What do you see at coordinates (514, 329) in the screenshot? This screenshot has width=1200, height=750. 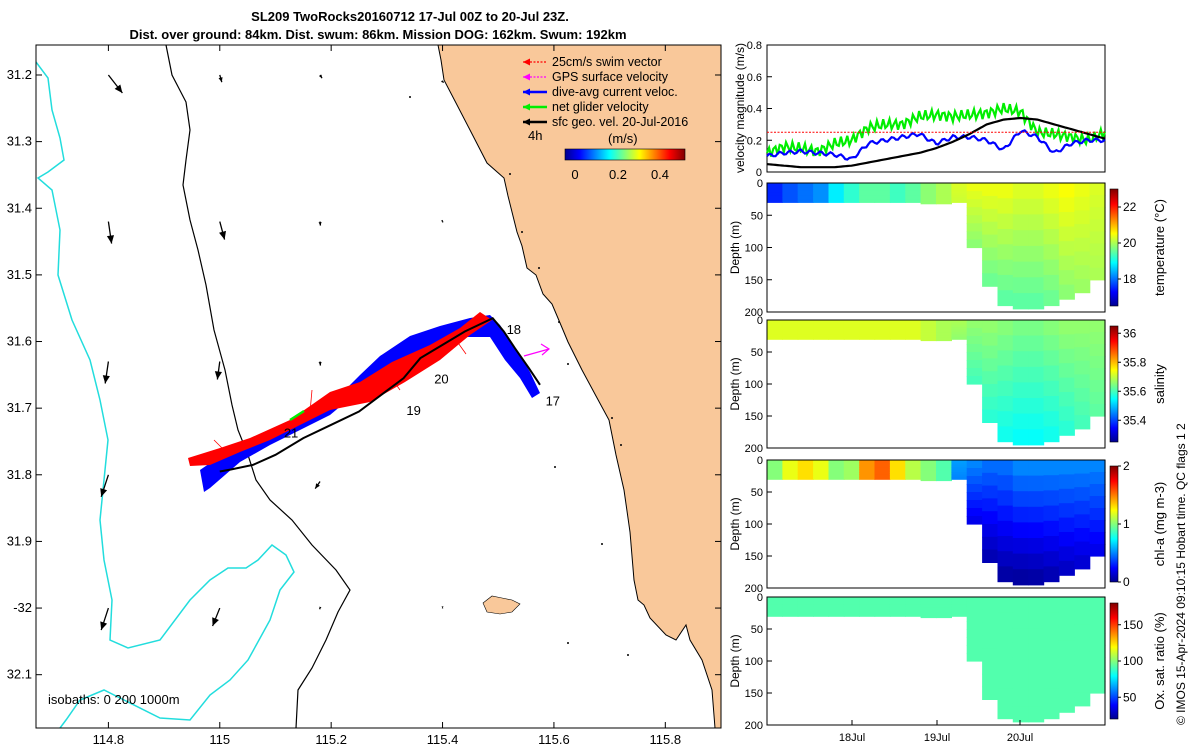 I see `track-label: 18` at bounding box center [514, 329].